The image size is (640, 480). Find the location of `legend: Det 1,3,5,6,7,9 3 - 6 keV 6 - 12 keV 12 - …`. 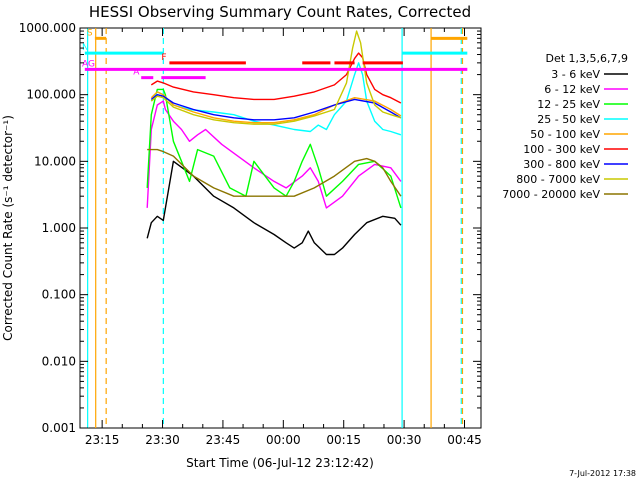

legend: Det 1,3,5,6,7,9 3 - 6 keV 6 - 12 keV 12 - … is located at coordinates (565, 126).